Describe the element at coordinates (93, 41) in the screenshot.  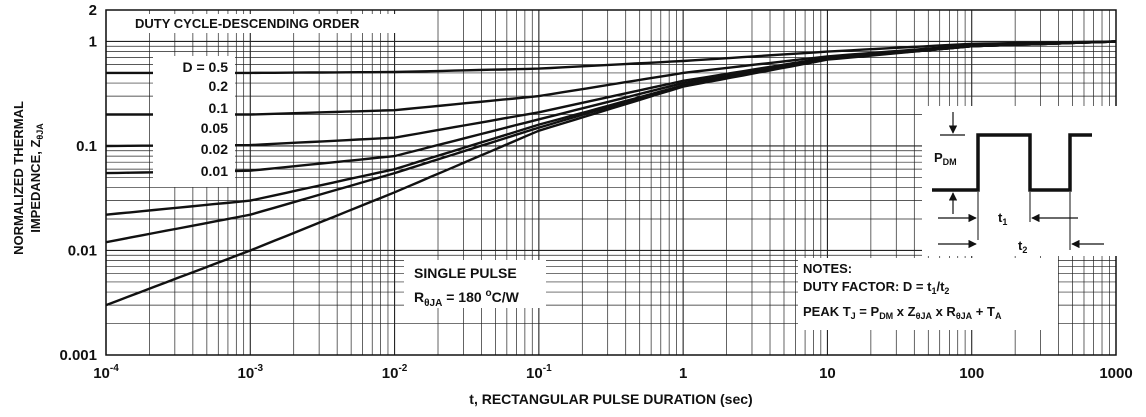
I see `y-tick-label-1: 1` at that location.